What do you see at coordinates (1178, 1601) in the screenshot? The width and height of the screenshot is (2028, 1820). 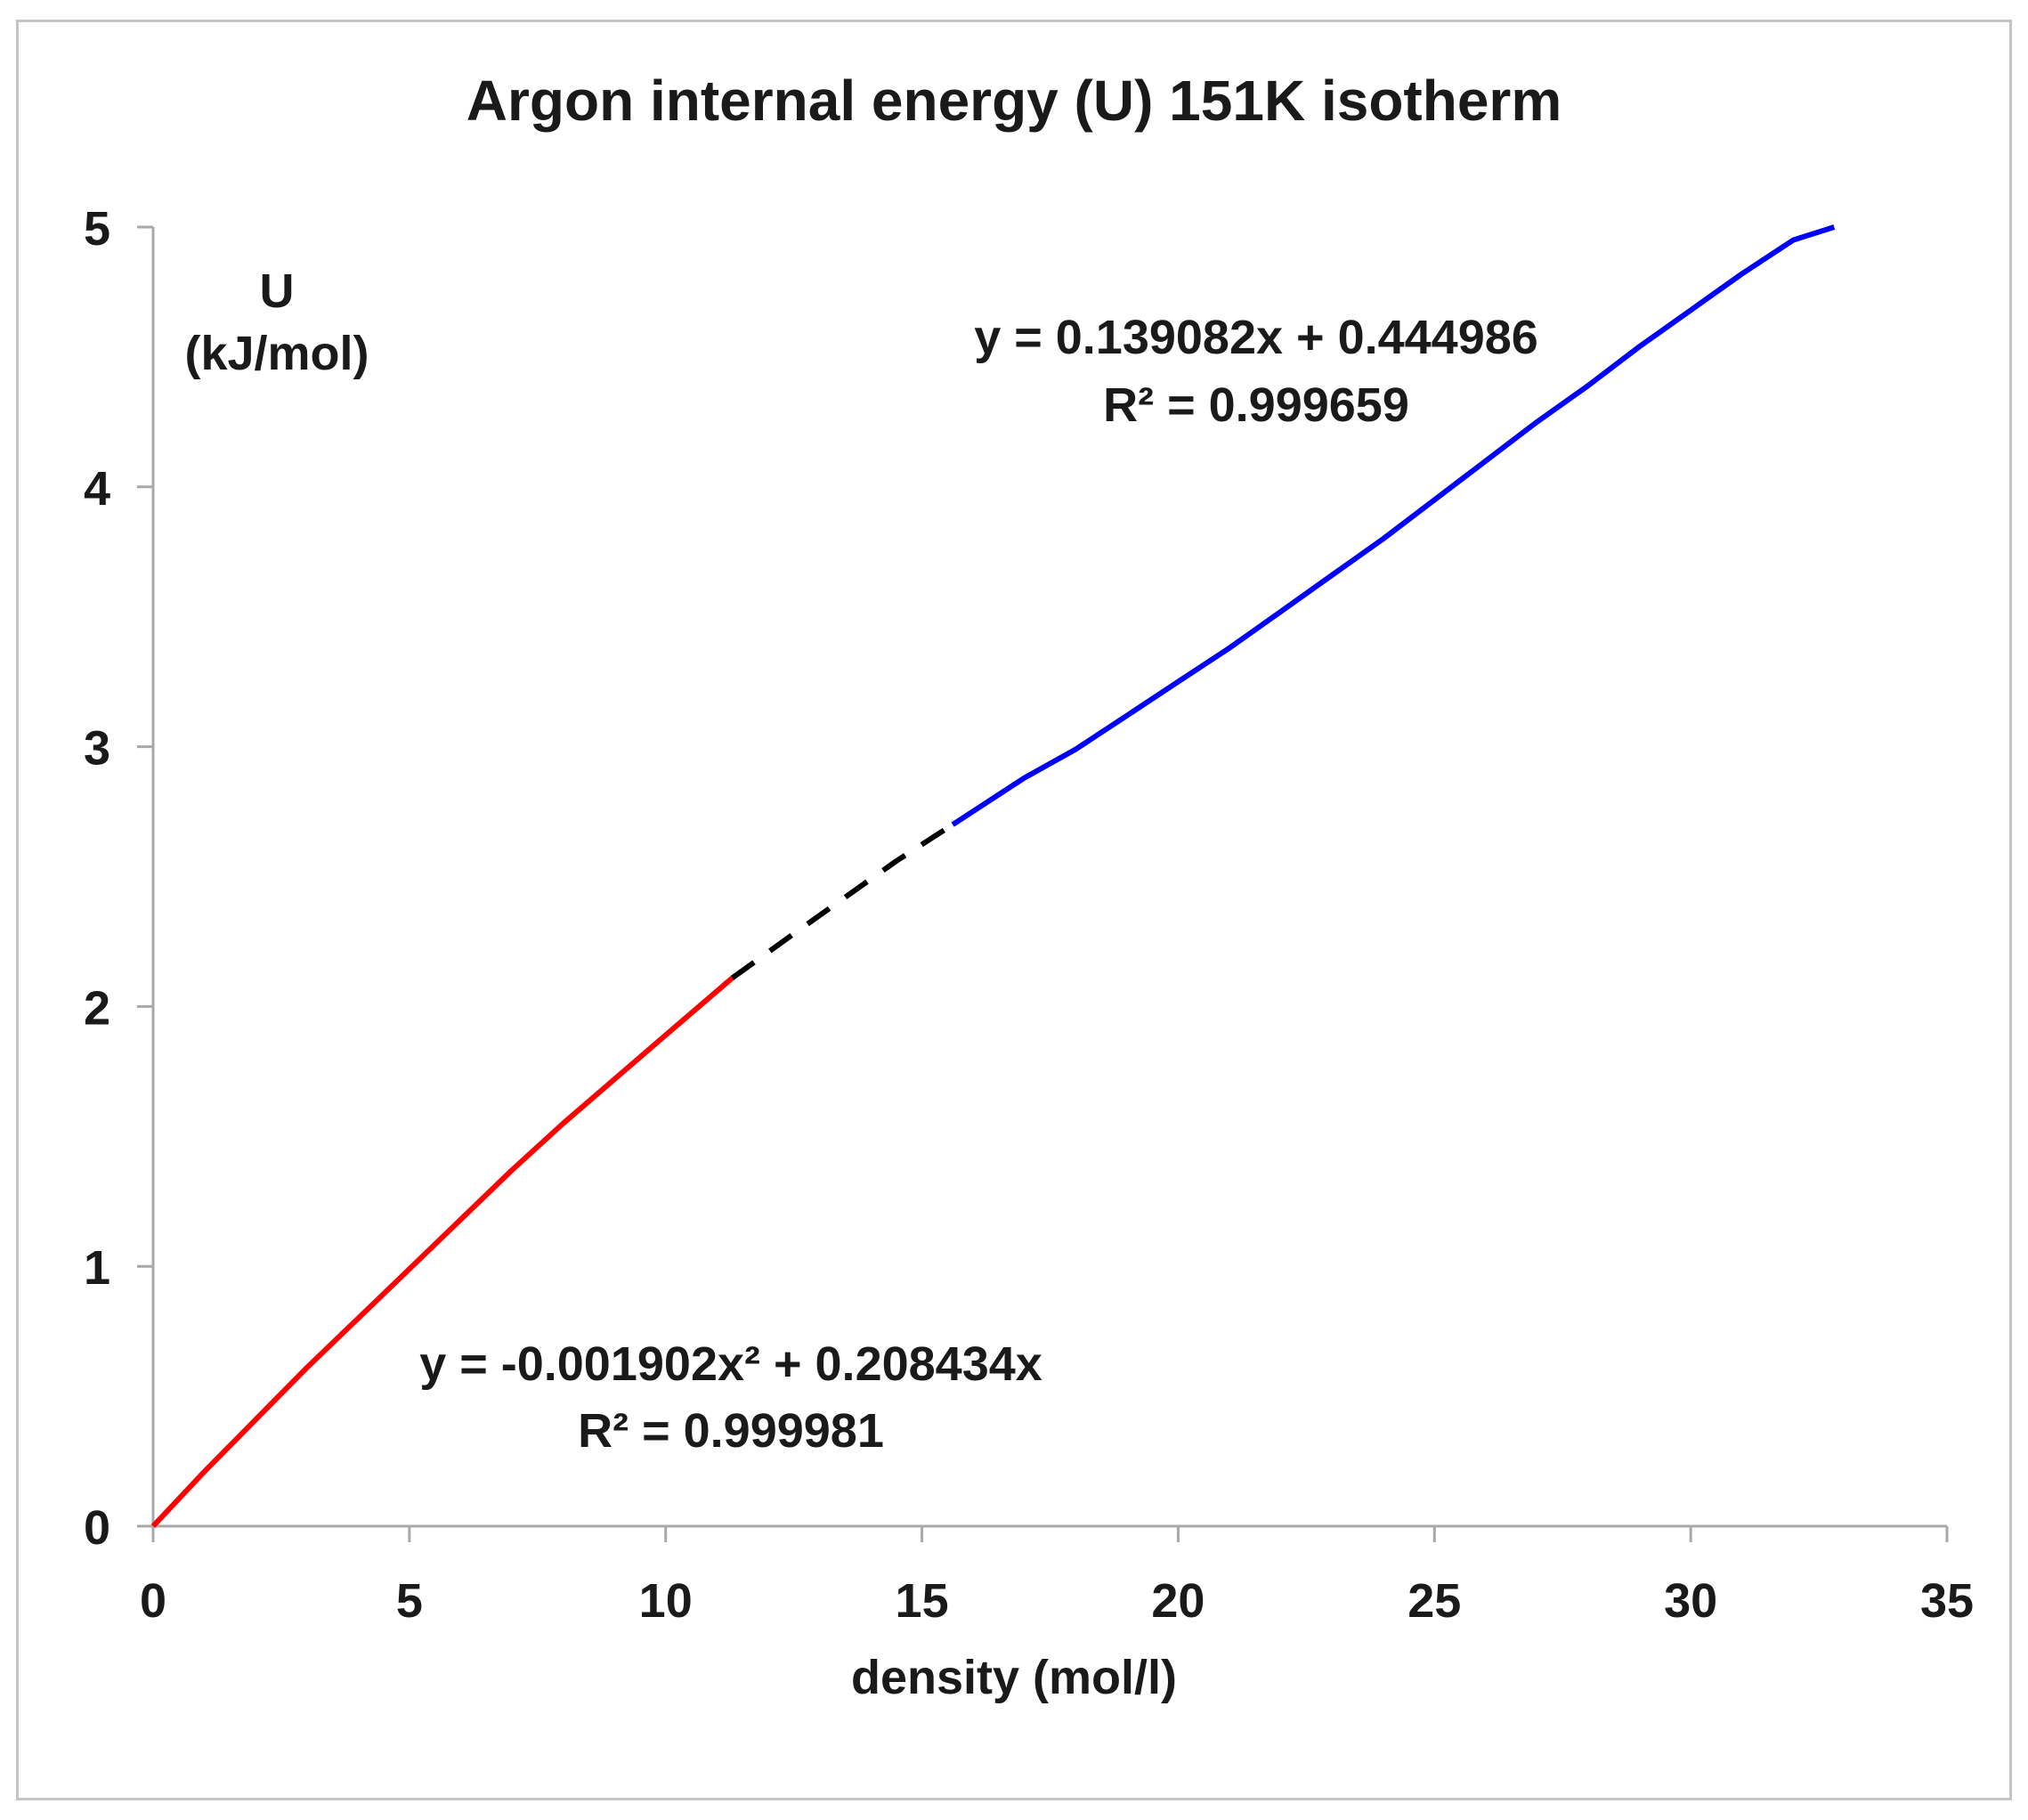 I see `x-tick-label: 20` at bounding box center [1178, 1601].